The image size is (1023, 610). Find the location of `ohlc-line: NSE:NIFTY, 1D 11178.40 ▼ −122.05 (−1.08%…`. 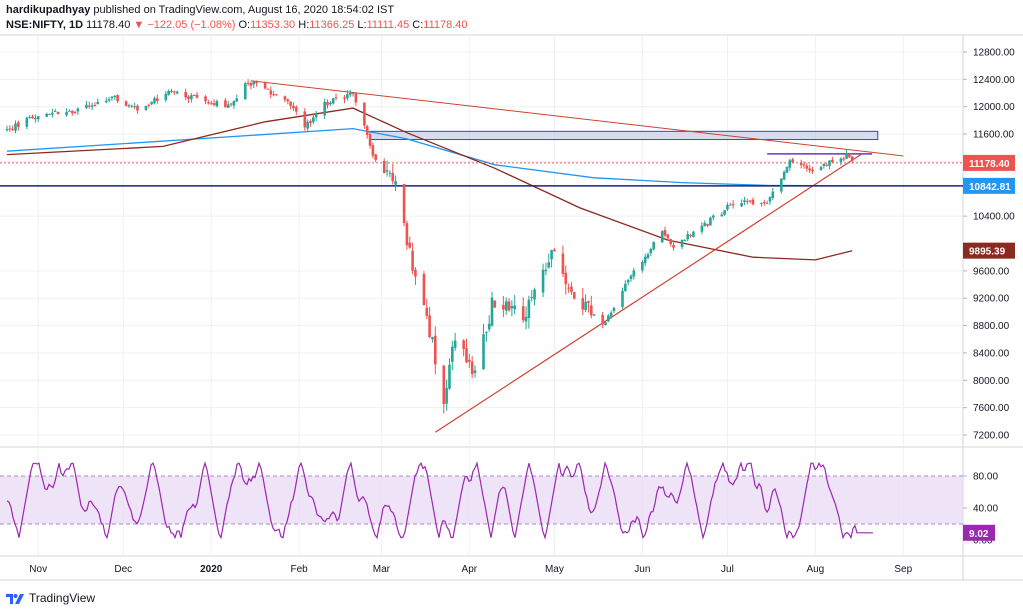

ohlc-line: NSE:NIFTY, 1D 11178.40 ▼ −122.05 (−1.08%… is located at coordinates (237, 25).